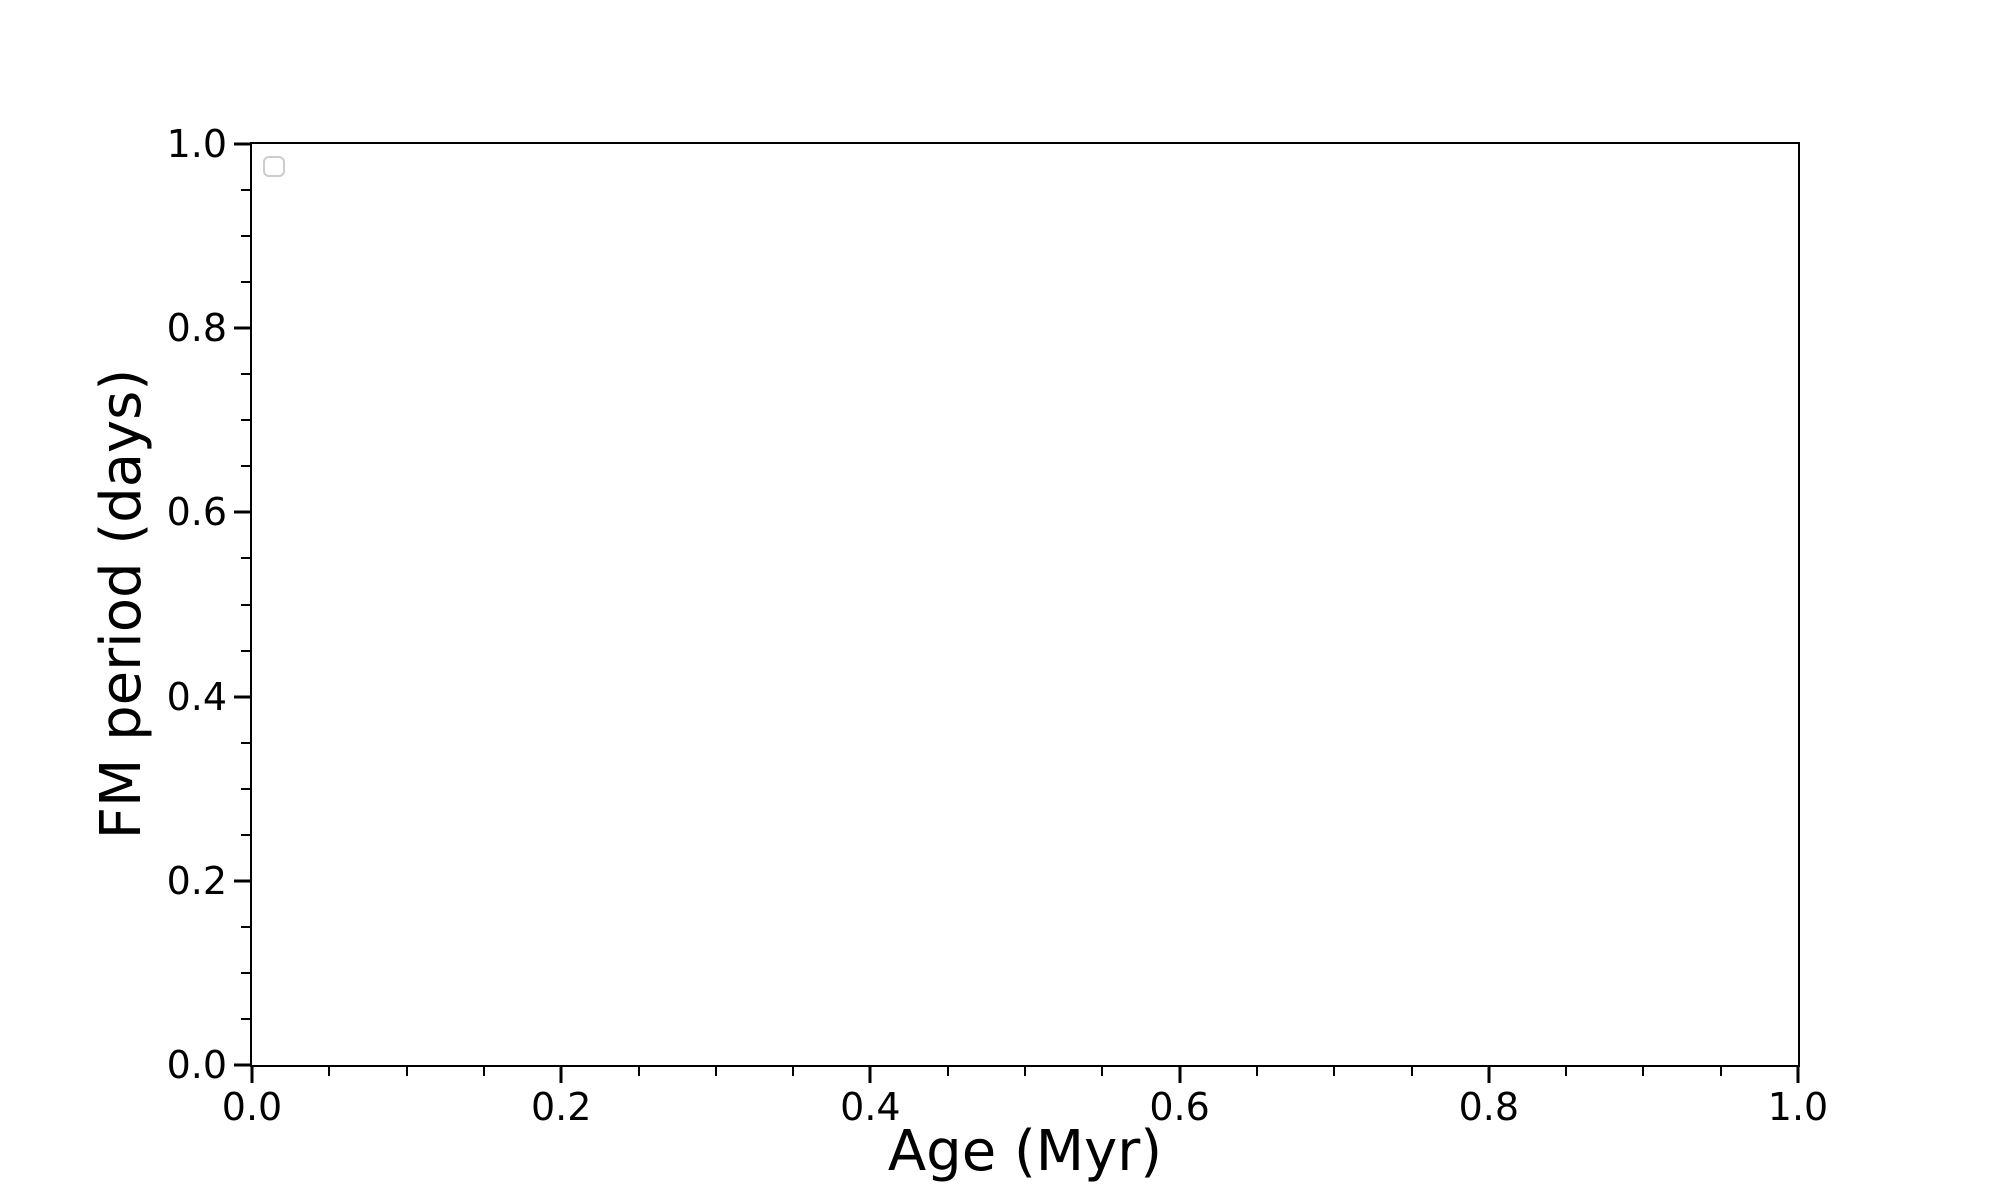  Describe the element at coordinates (196, 328) in the screenshot. I see `y-axis-tick-label: 0.8` at that location.